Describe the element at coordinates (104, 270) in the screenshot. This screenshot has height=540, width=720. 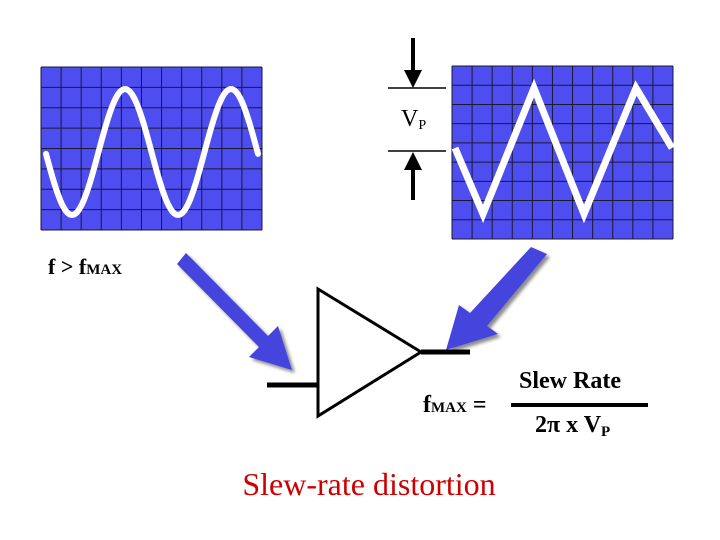
I see `freq-condition-subscript: MAX` at that location.